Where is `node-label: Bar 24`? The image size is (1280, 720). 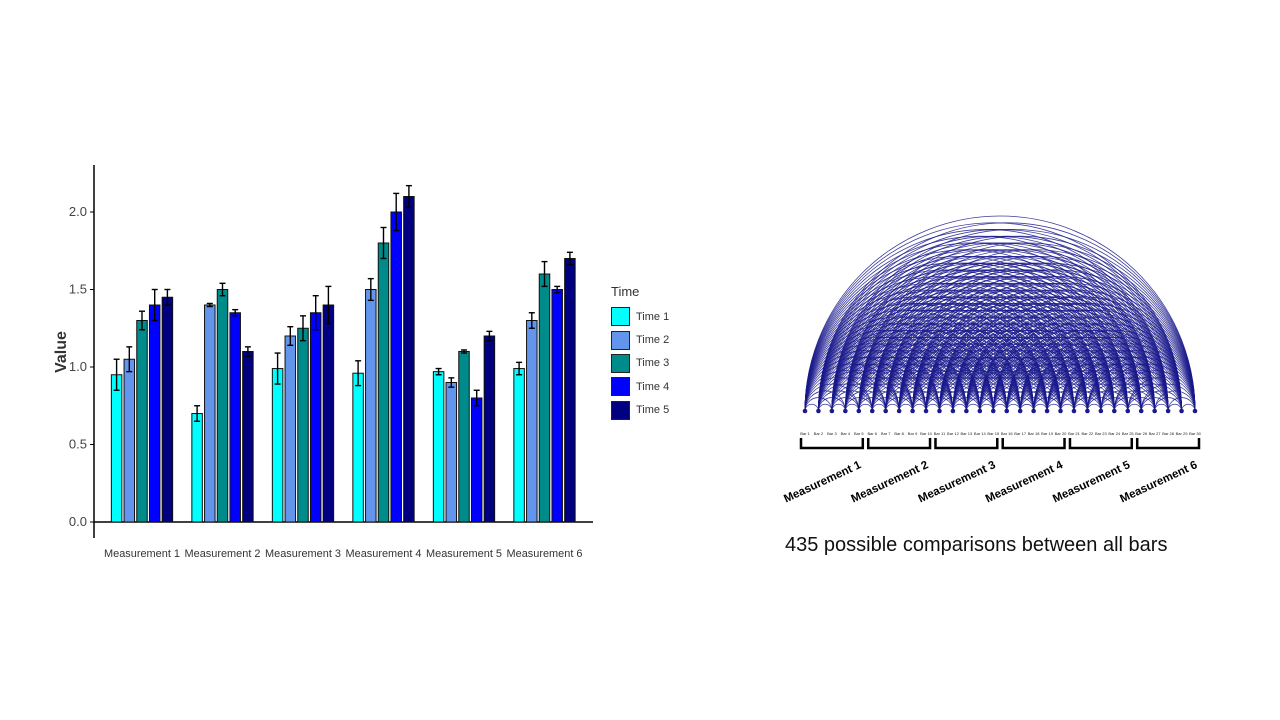 node-label: Bar 24 is located at coordinates (1114, 433).